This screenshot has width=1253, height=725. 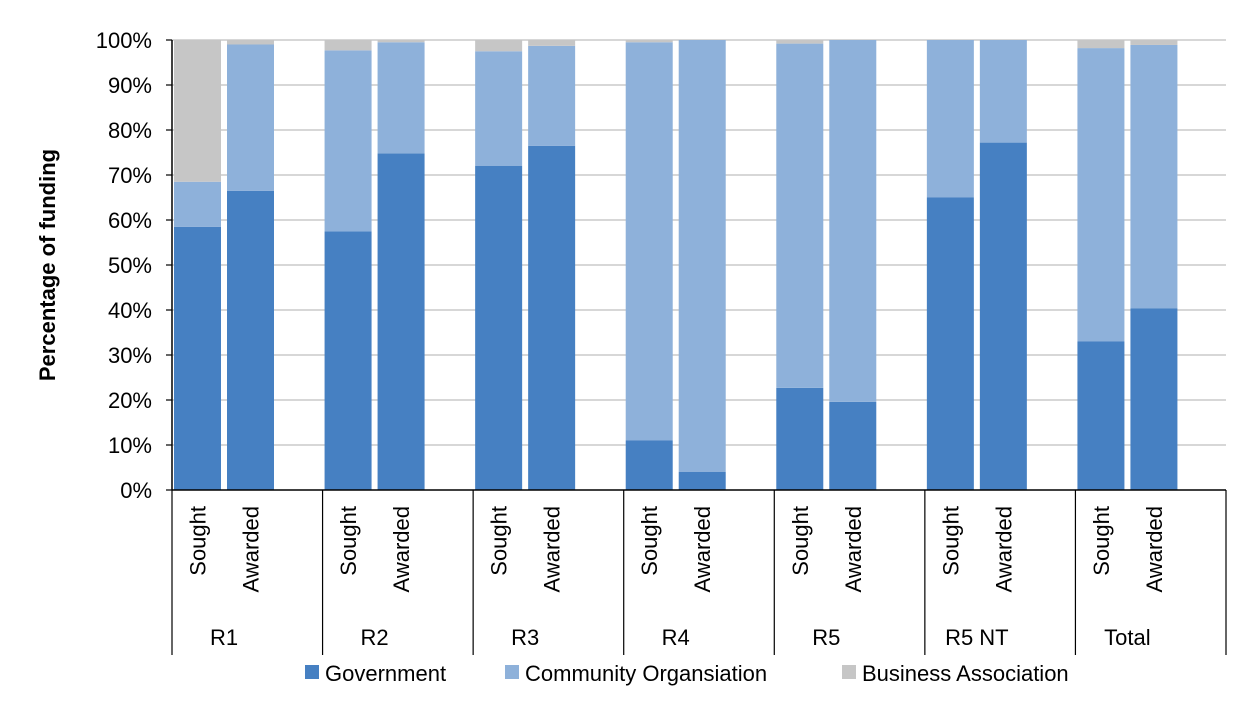 I want to click on group-label: R5, so click(x=826, y=637).